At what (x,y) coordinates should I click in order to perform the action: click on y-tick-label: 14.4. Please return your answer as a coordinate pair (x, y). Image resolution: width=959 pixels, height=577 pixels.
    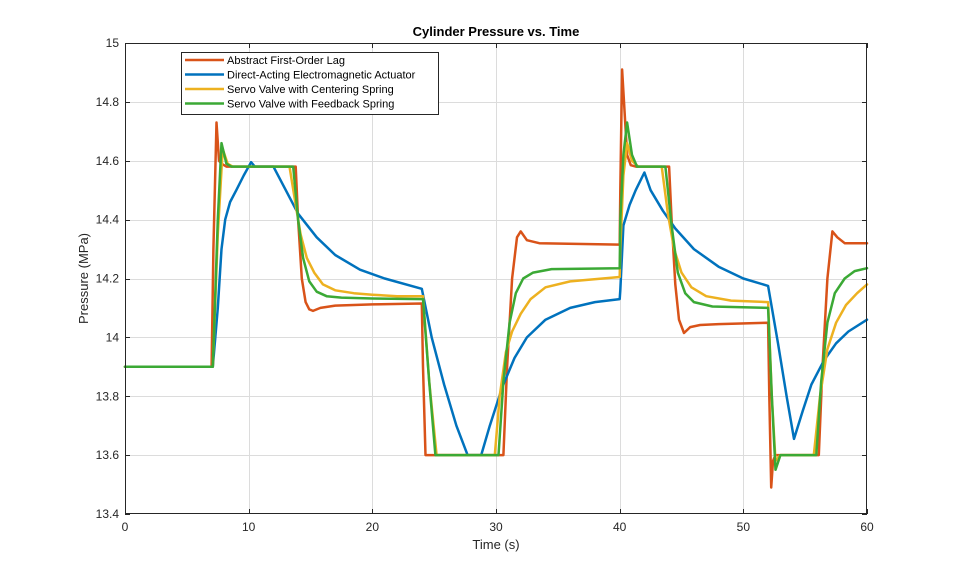
    Looking at the image, I should click on (108, 220).